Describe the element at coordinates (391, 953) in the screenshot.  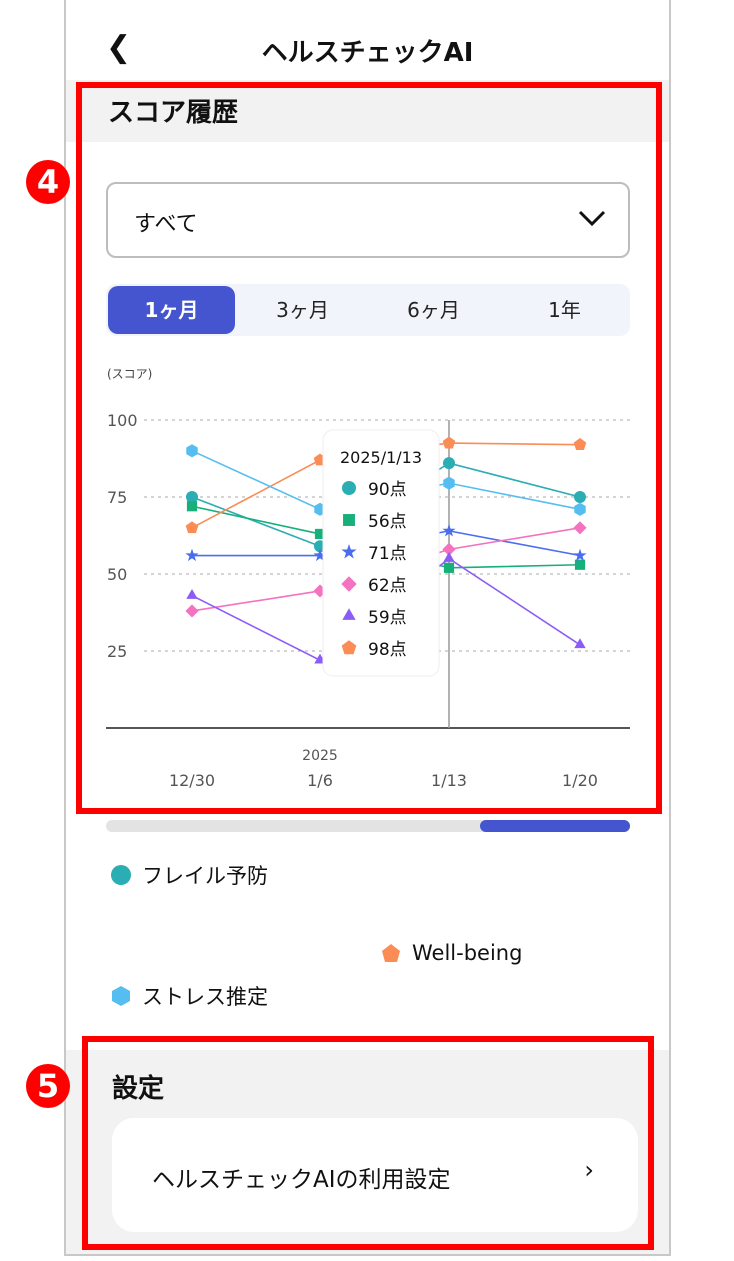
I see `pentagon-icon` at that location.